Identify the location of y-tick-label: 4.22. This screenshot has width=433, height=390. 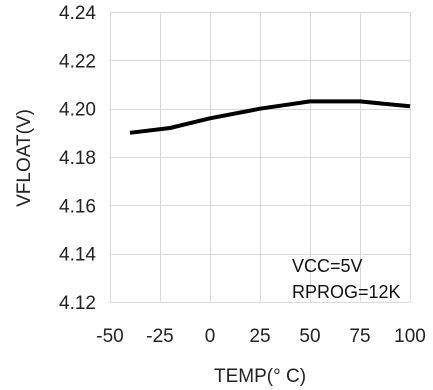
(77, 61).